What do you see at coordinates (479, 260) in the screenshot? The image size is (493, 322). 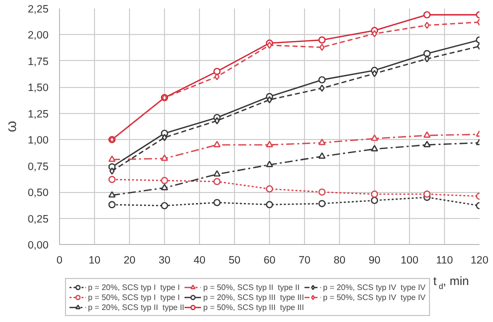 I see `x-tick-label: 120` at bounding box center [479, 260].